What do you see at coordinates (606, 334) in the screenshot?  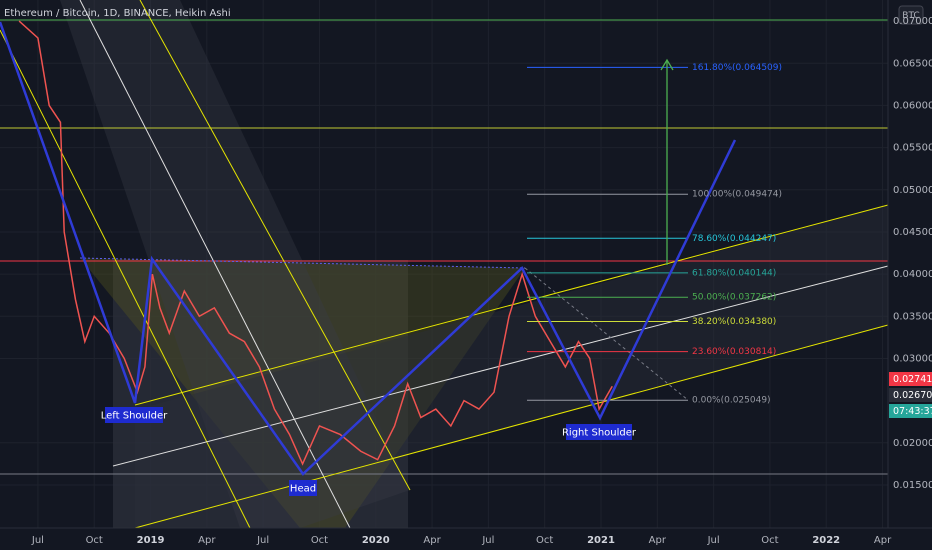 I see `trend-dash` at bounding box center [606, 334].